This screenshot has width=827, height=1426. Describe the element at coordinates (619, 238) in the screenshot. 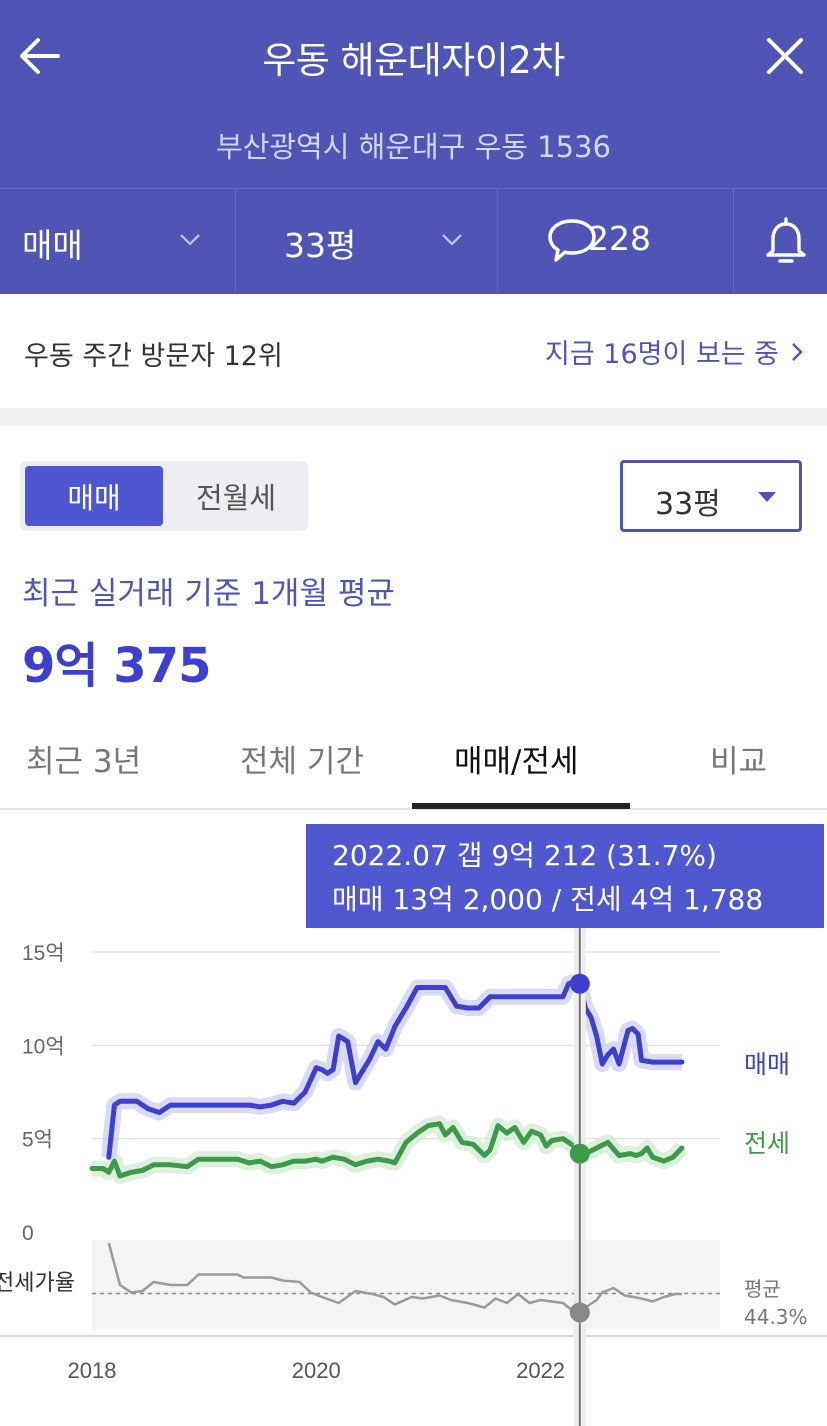

I see `comment-count: 228` at that location.